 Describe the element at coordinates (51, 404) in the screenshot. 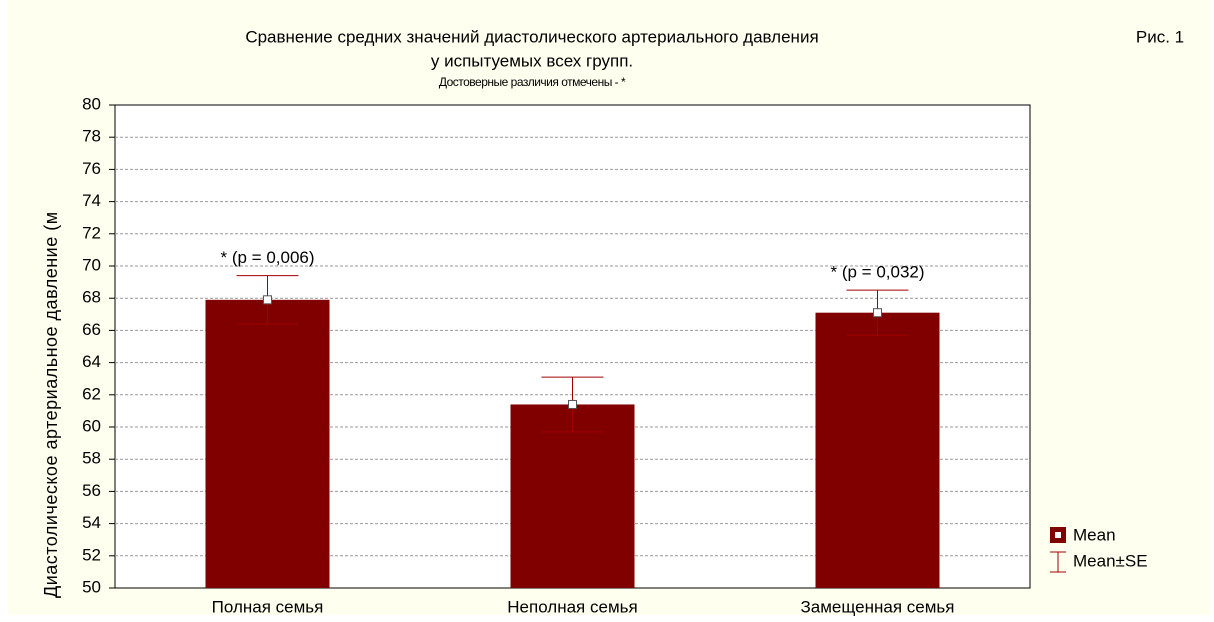

I see `y-axis-label: Диастолическое артериальное давление (м` at that location.